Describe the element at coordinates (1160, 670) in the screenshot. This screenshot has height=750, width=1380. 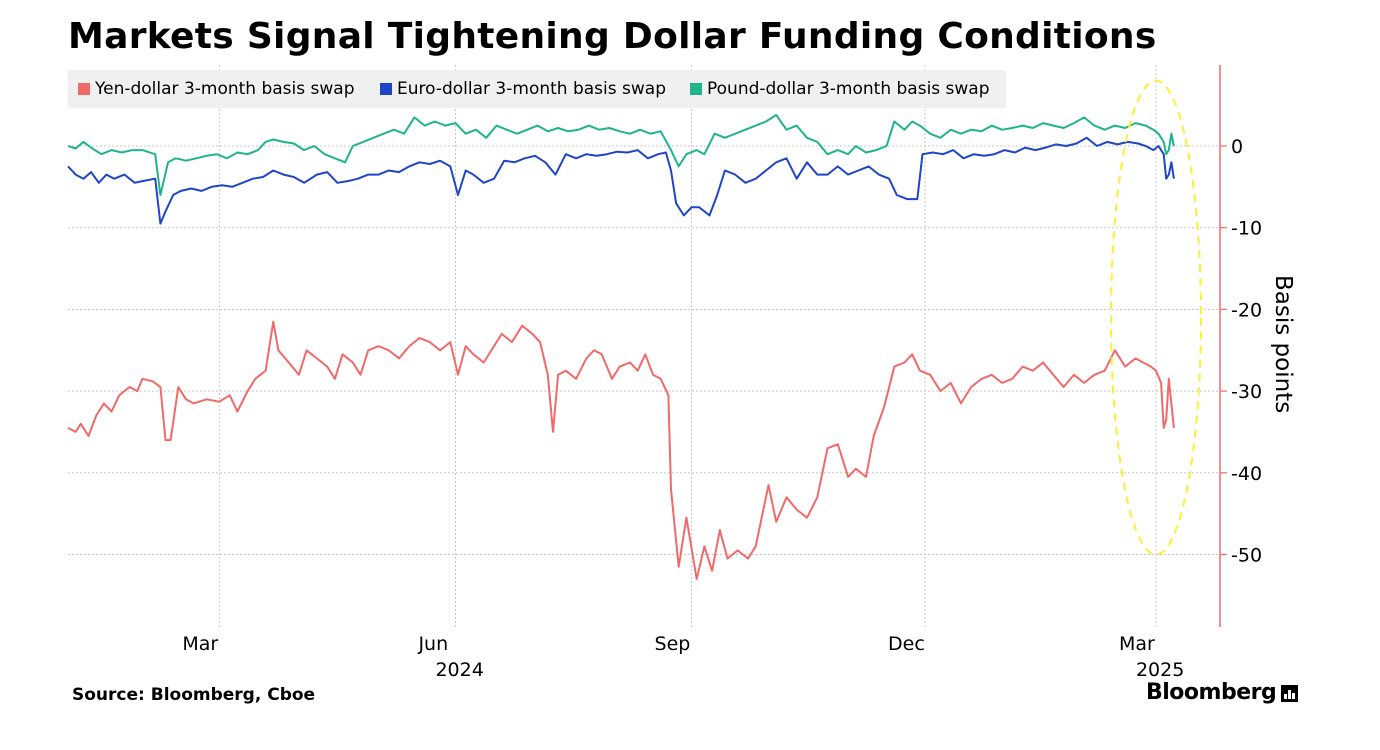
I see `x-year-label: 2025` at that location.